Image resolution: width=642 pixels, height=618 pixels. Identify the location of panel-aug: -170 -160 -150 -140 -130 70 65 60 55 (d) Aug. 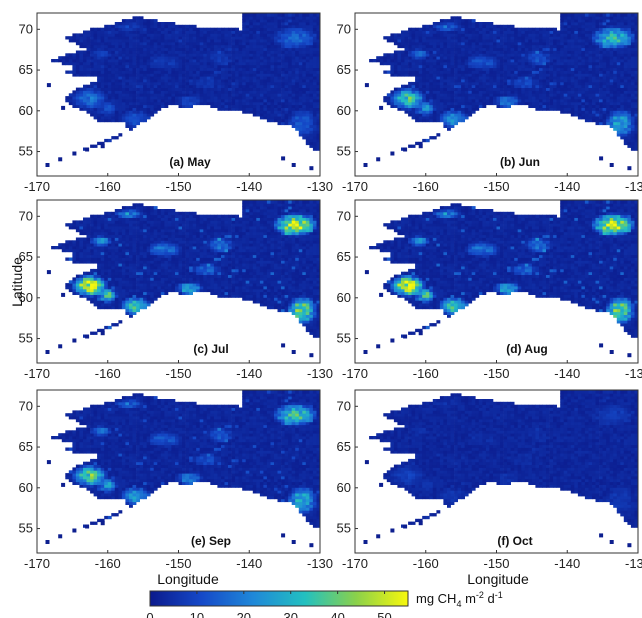
(489, 290).